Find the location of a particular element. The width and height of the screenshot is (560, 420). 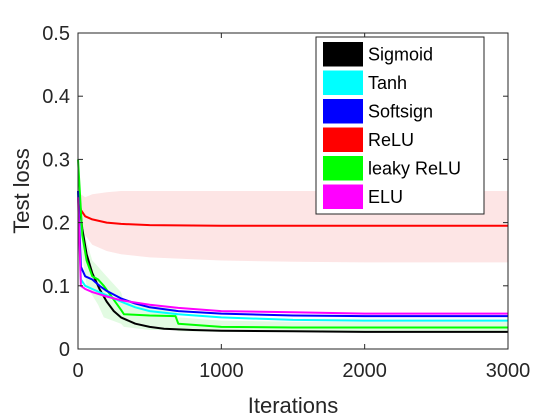

legend-label-softsign: Softsign is located at coordinates (400, 111).